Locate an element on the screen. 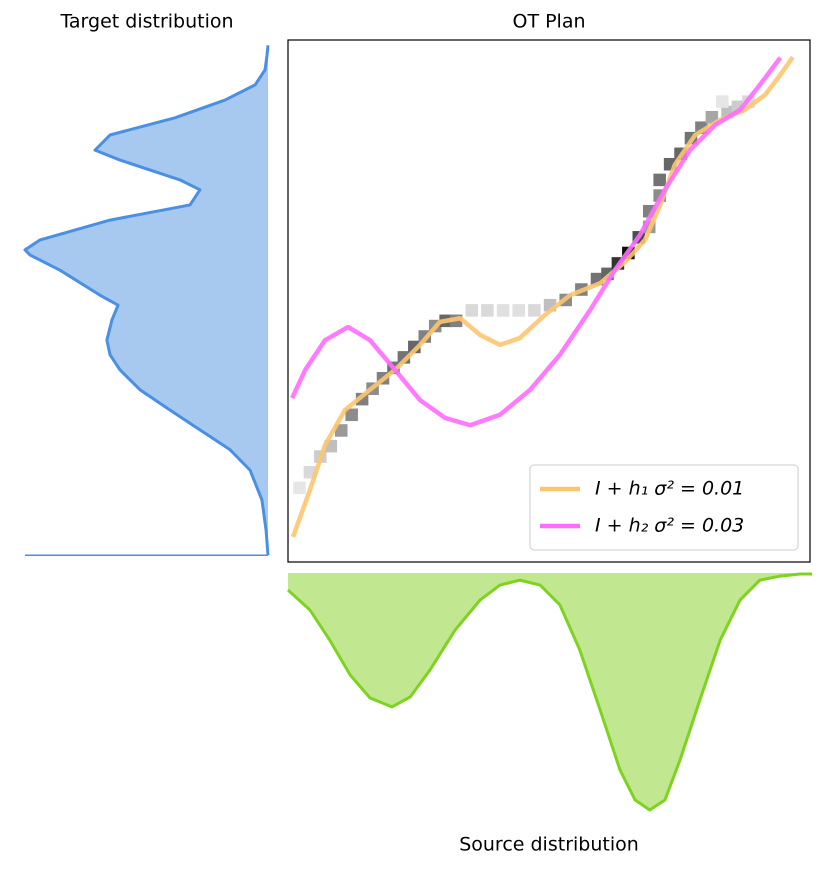 The width and height of the screenshot is (830, 869). legend-label: I + h₂ σ² = 0.03 is located at coordinates (669, 526).